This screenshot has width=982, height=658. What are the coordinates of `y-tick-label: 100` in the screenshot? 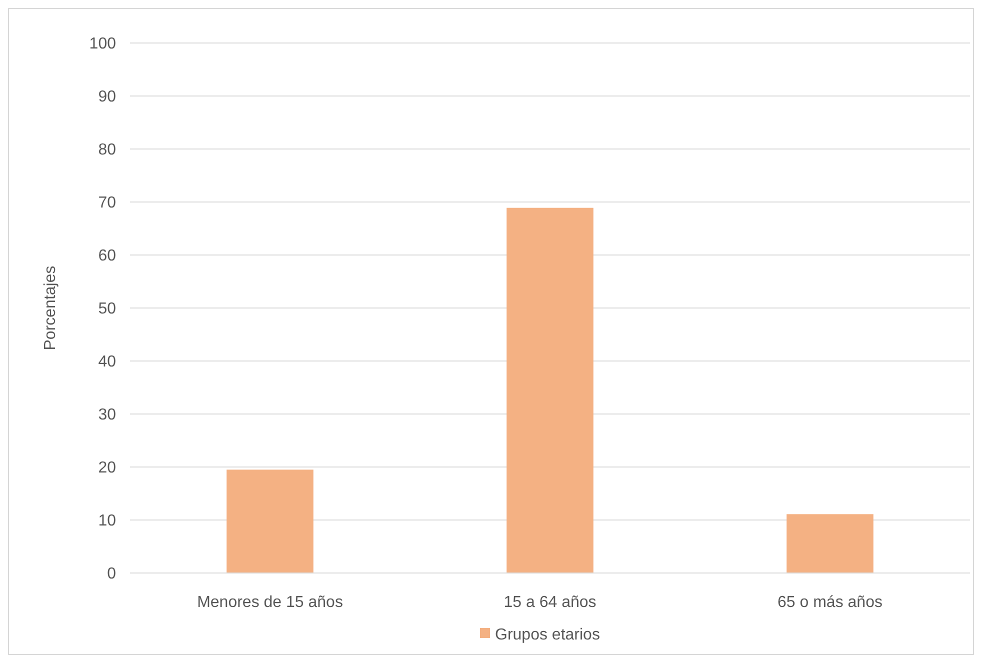 It's located at (102, 44).